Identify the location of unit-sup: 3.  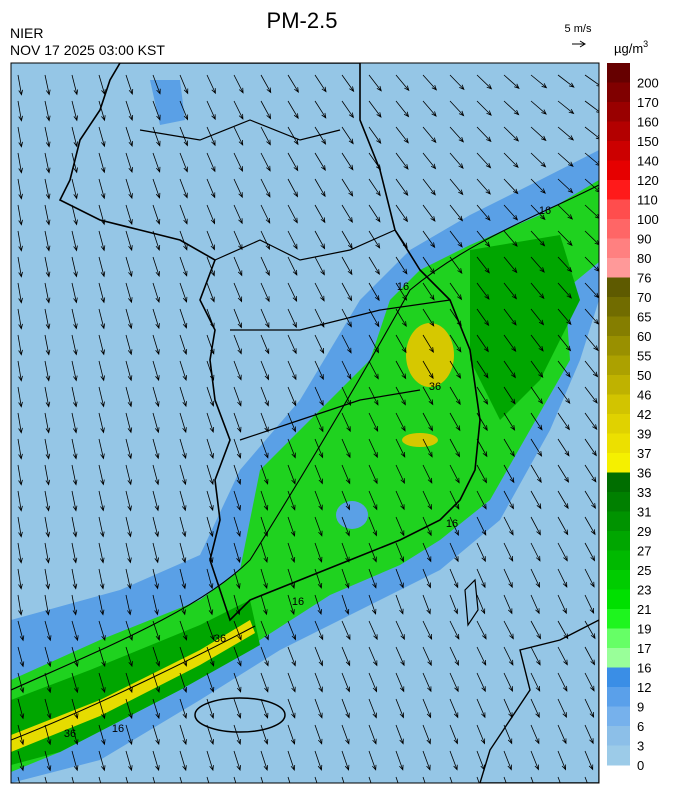
(645, 44).